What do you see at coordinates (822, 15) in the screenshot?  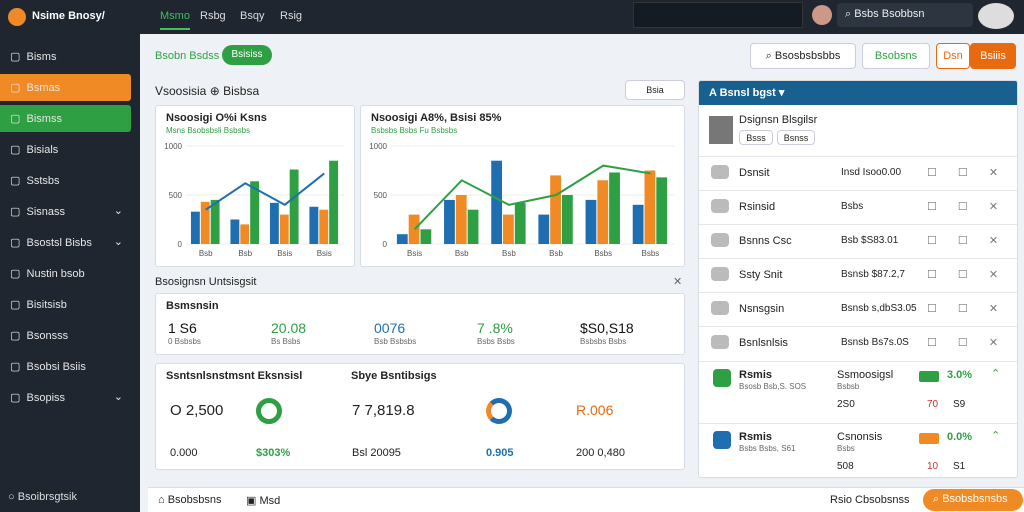 I see `avatar` at bounding box center [822, 15].